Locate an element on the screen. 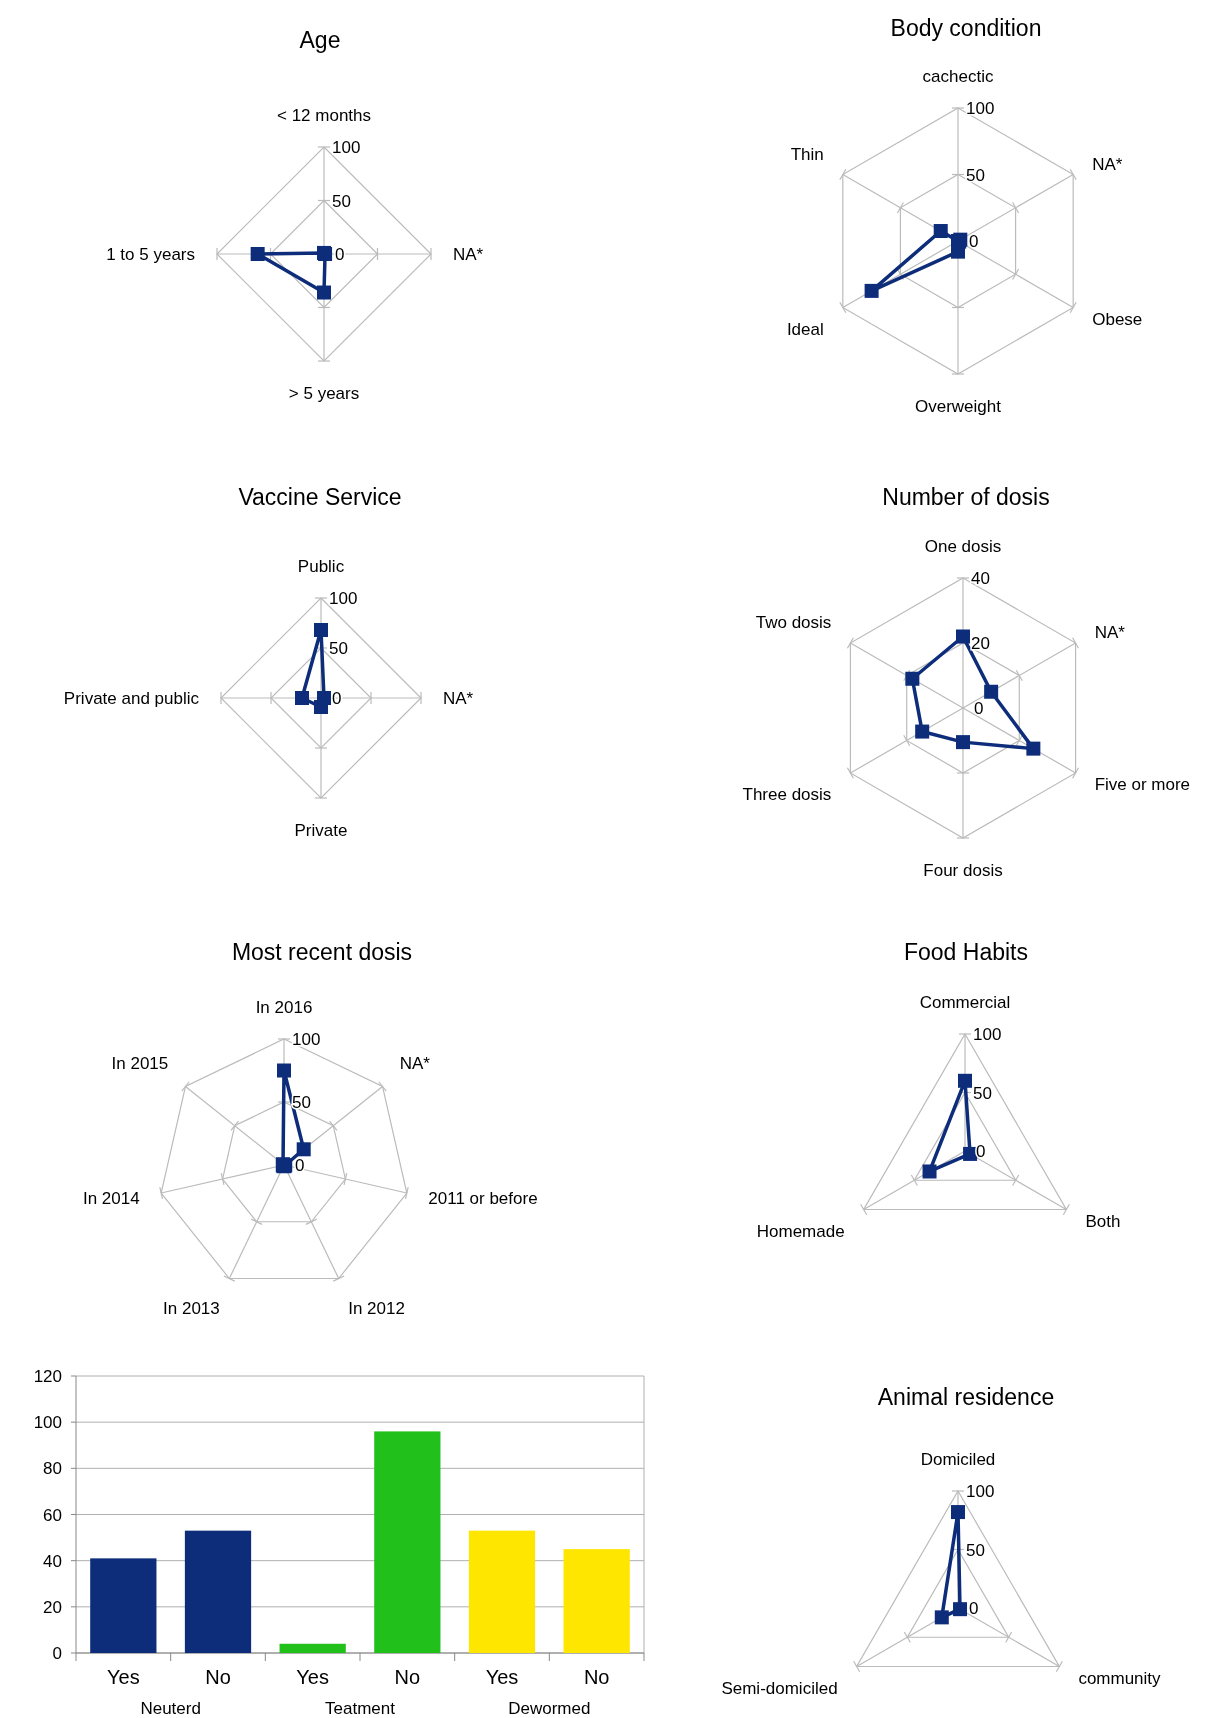 The width and height of the screenshot is (1223, 1718). spoke-label: Private and public is located at coordinates (131, 698).